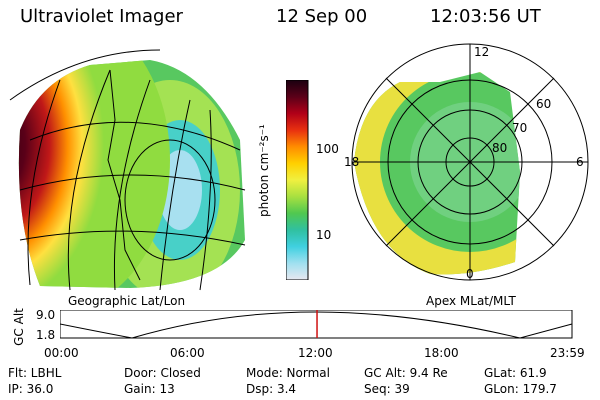 This screenshot has width=600, height=400. What do you see at coordinates (316, 324) in the screenshot?
I see `altitude-timeline-plot` at bounding box center [316, 324].